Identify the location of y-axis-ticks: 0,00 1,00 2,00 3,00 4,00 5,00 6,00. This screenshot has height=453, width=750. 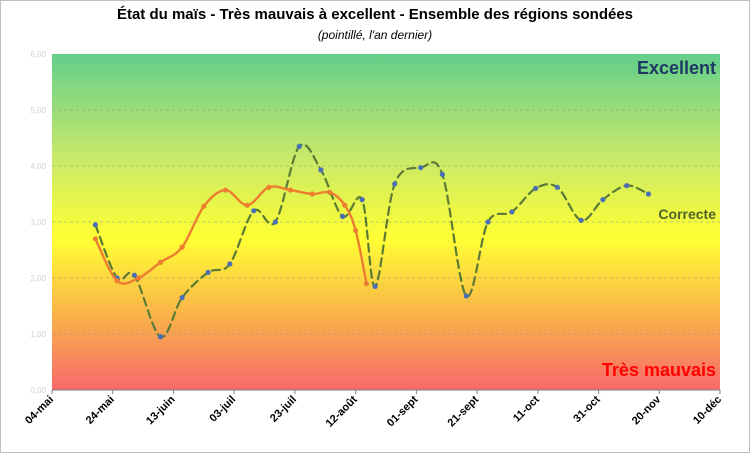
(38, 222).